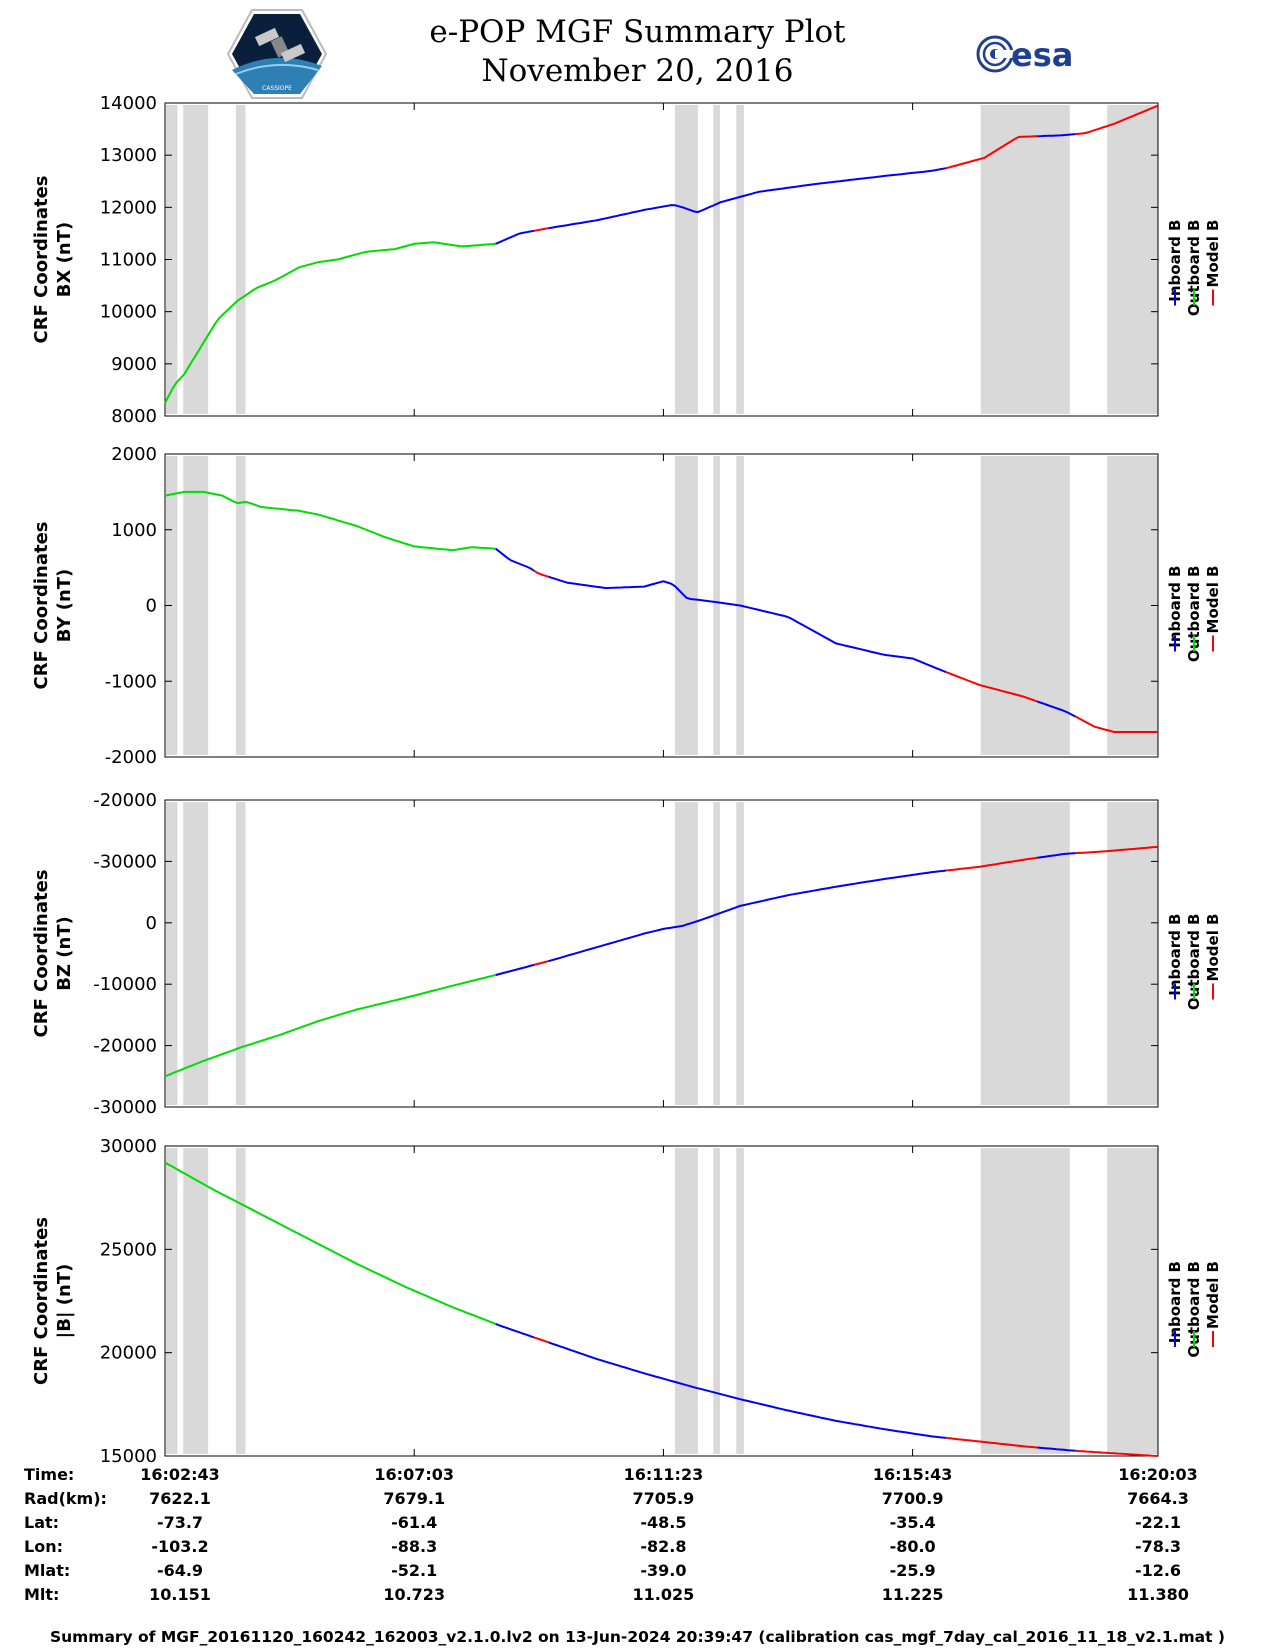  Describe the element at coordinates (414, 1498) in the screenshot. I see `info-value: 7679.1` at that location.